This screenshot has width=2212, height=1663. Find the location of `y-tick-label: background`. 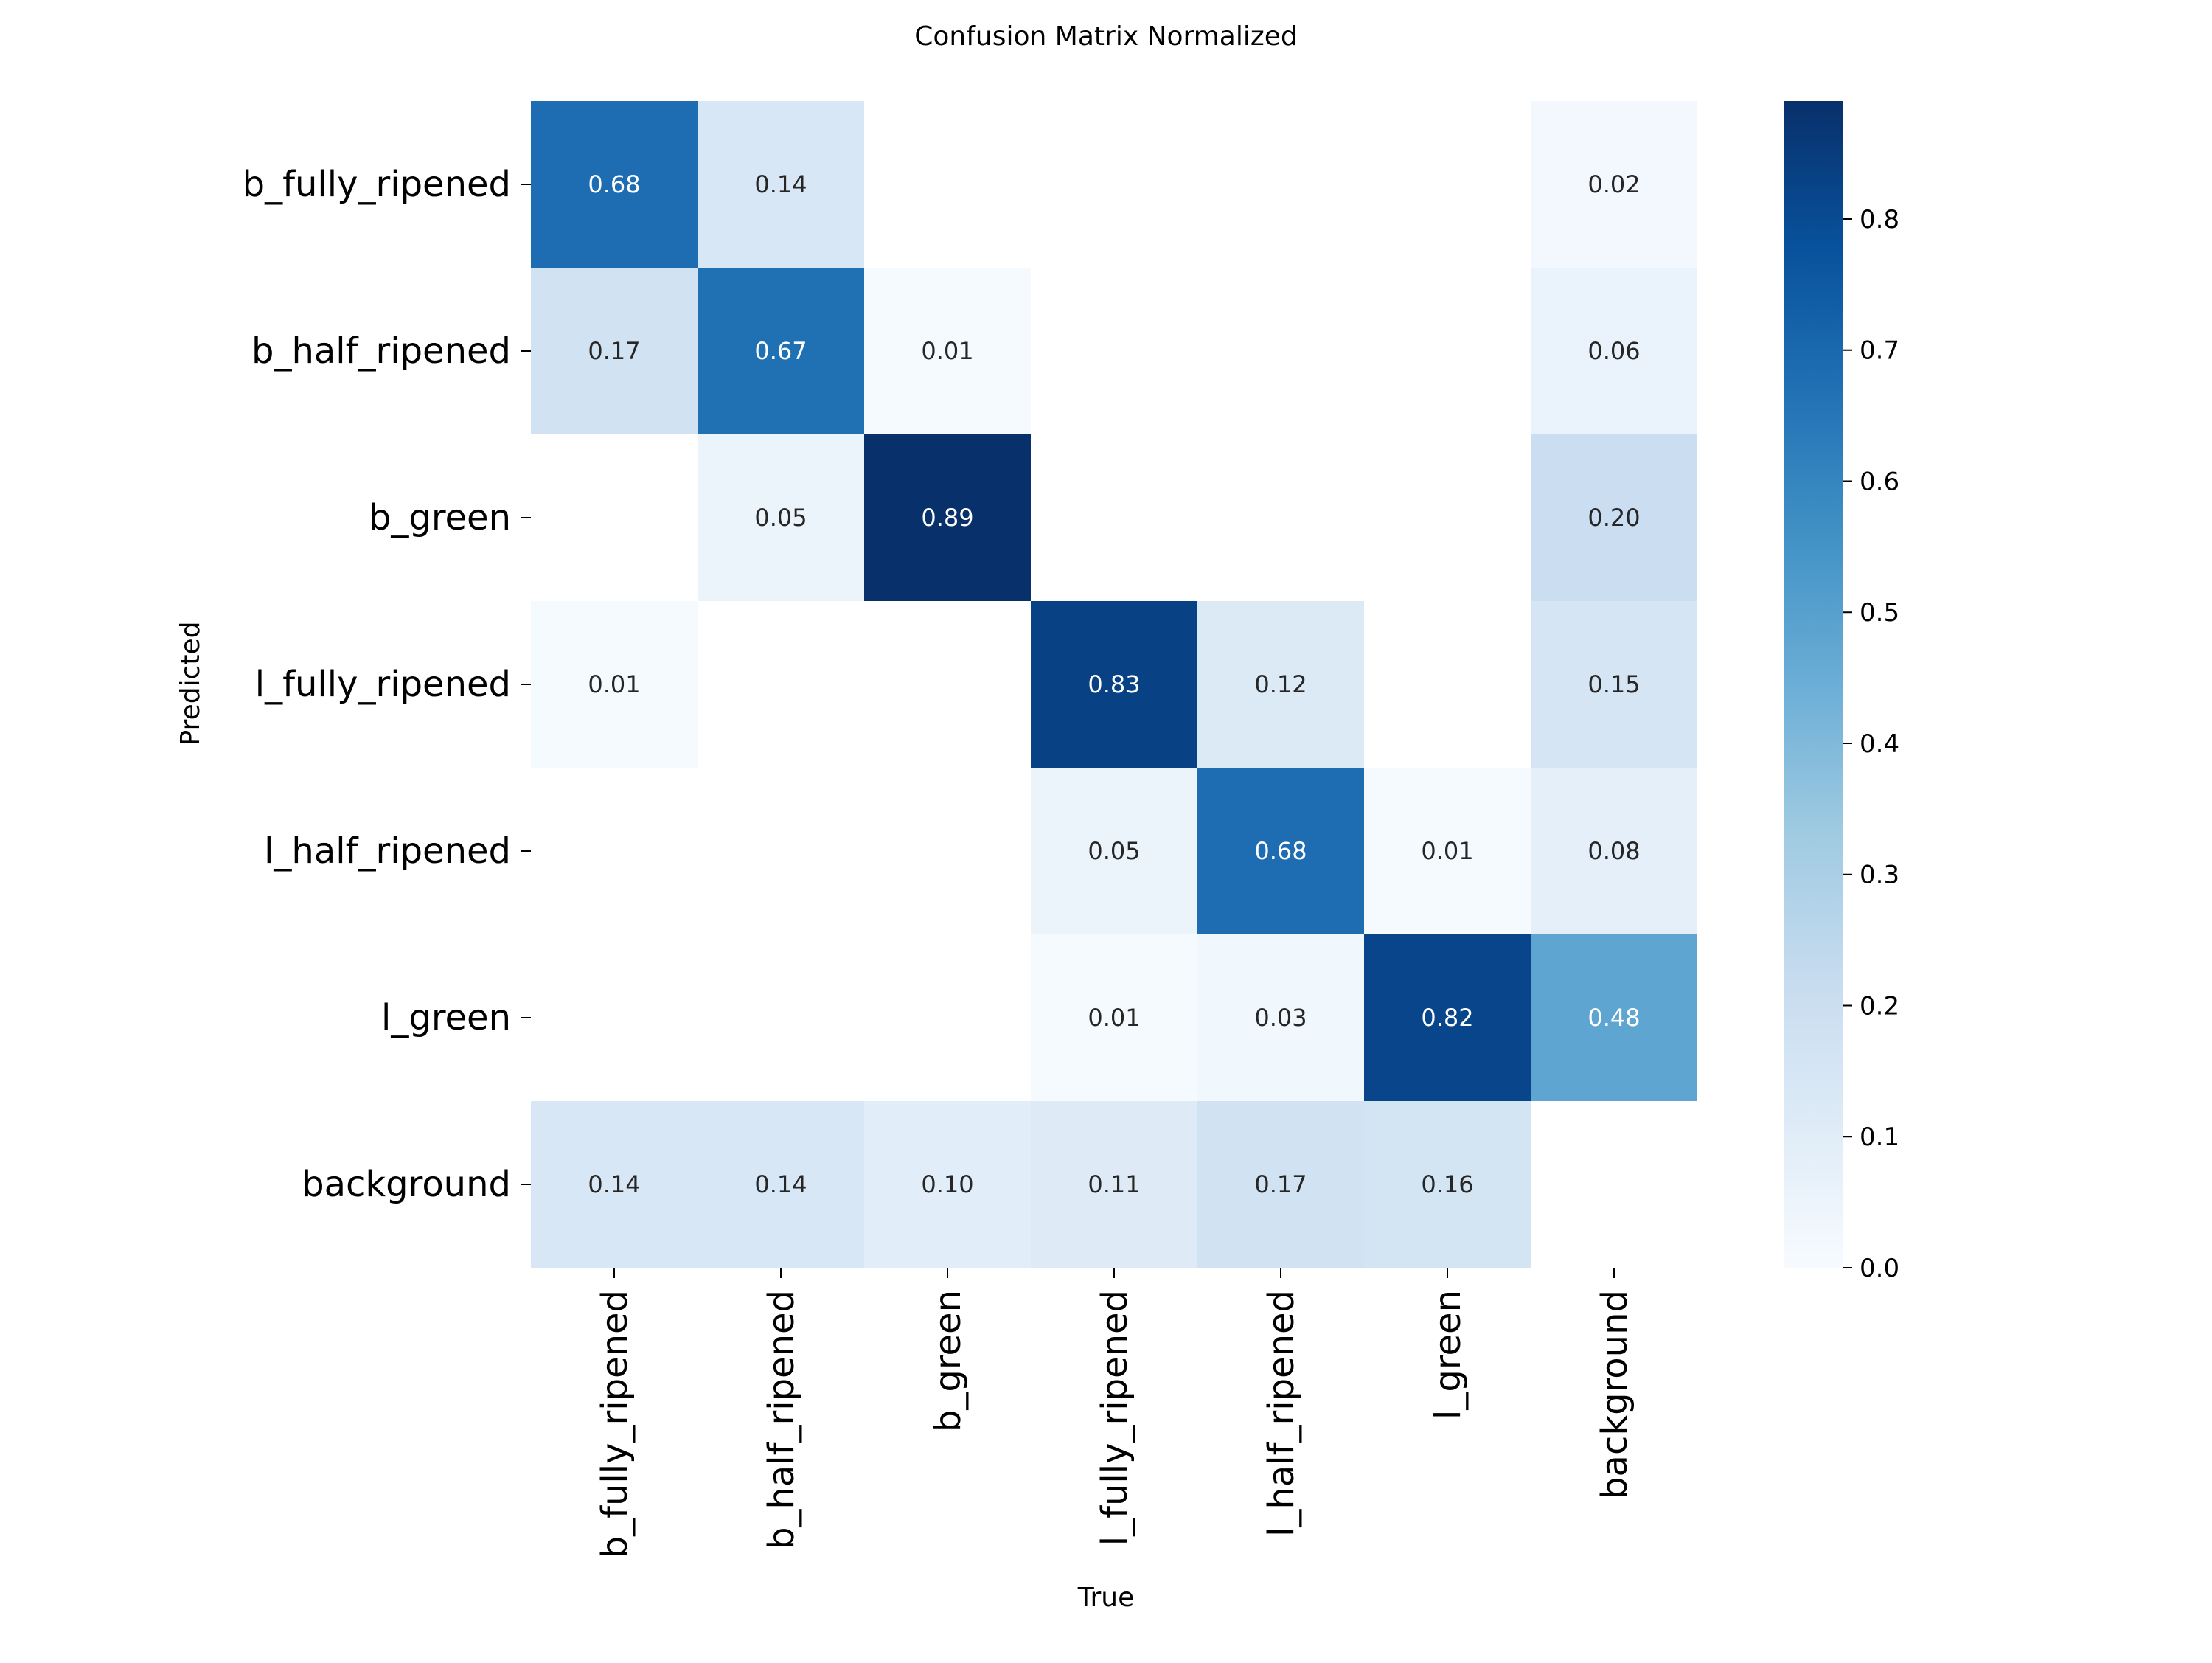

y-tick-label: background is located at coordinates (406, 1184).